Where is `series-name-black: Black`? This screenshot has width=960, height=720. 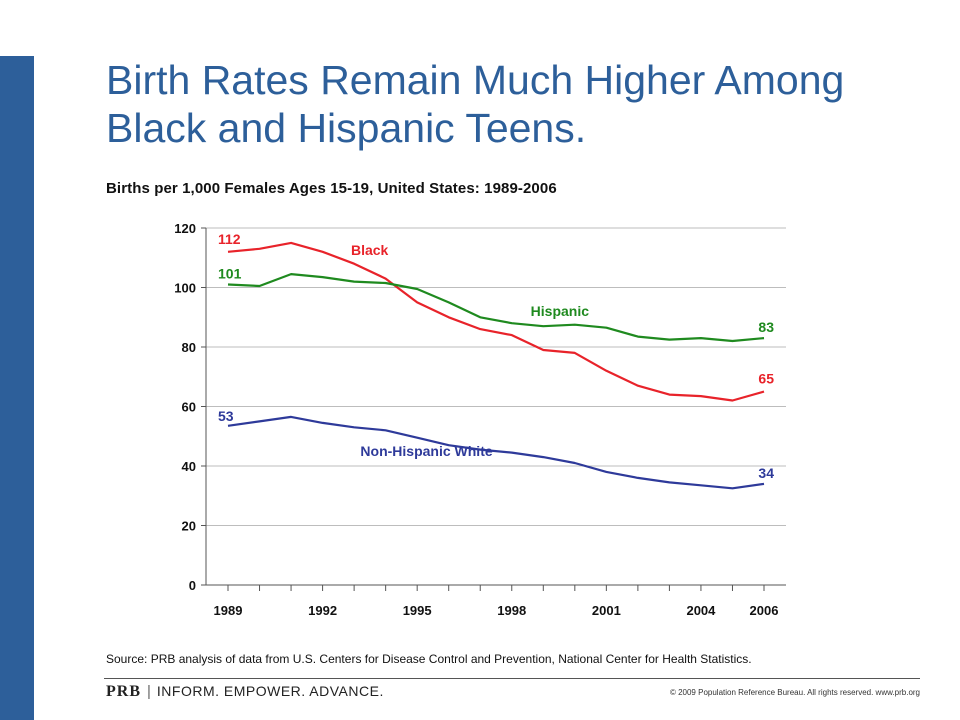 series-name-black: Black is located at coordinates (370, 250).